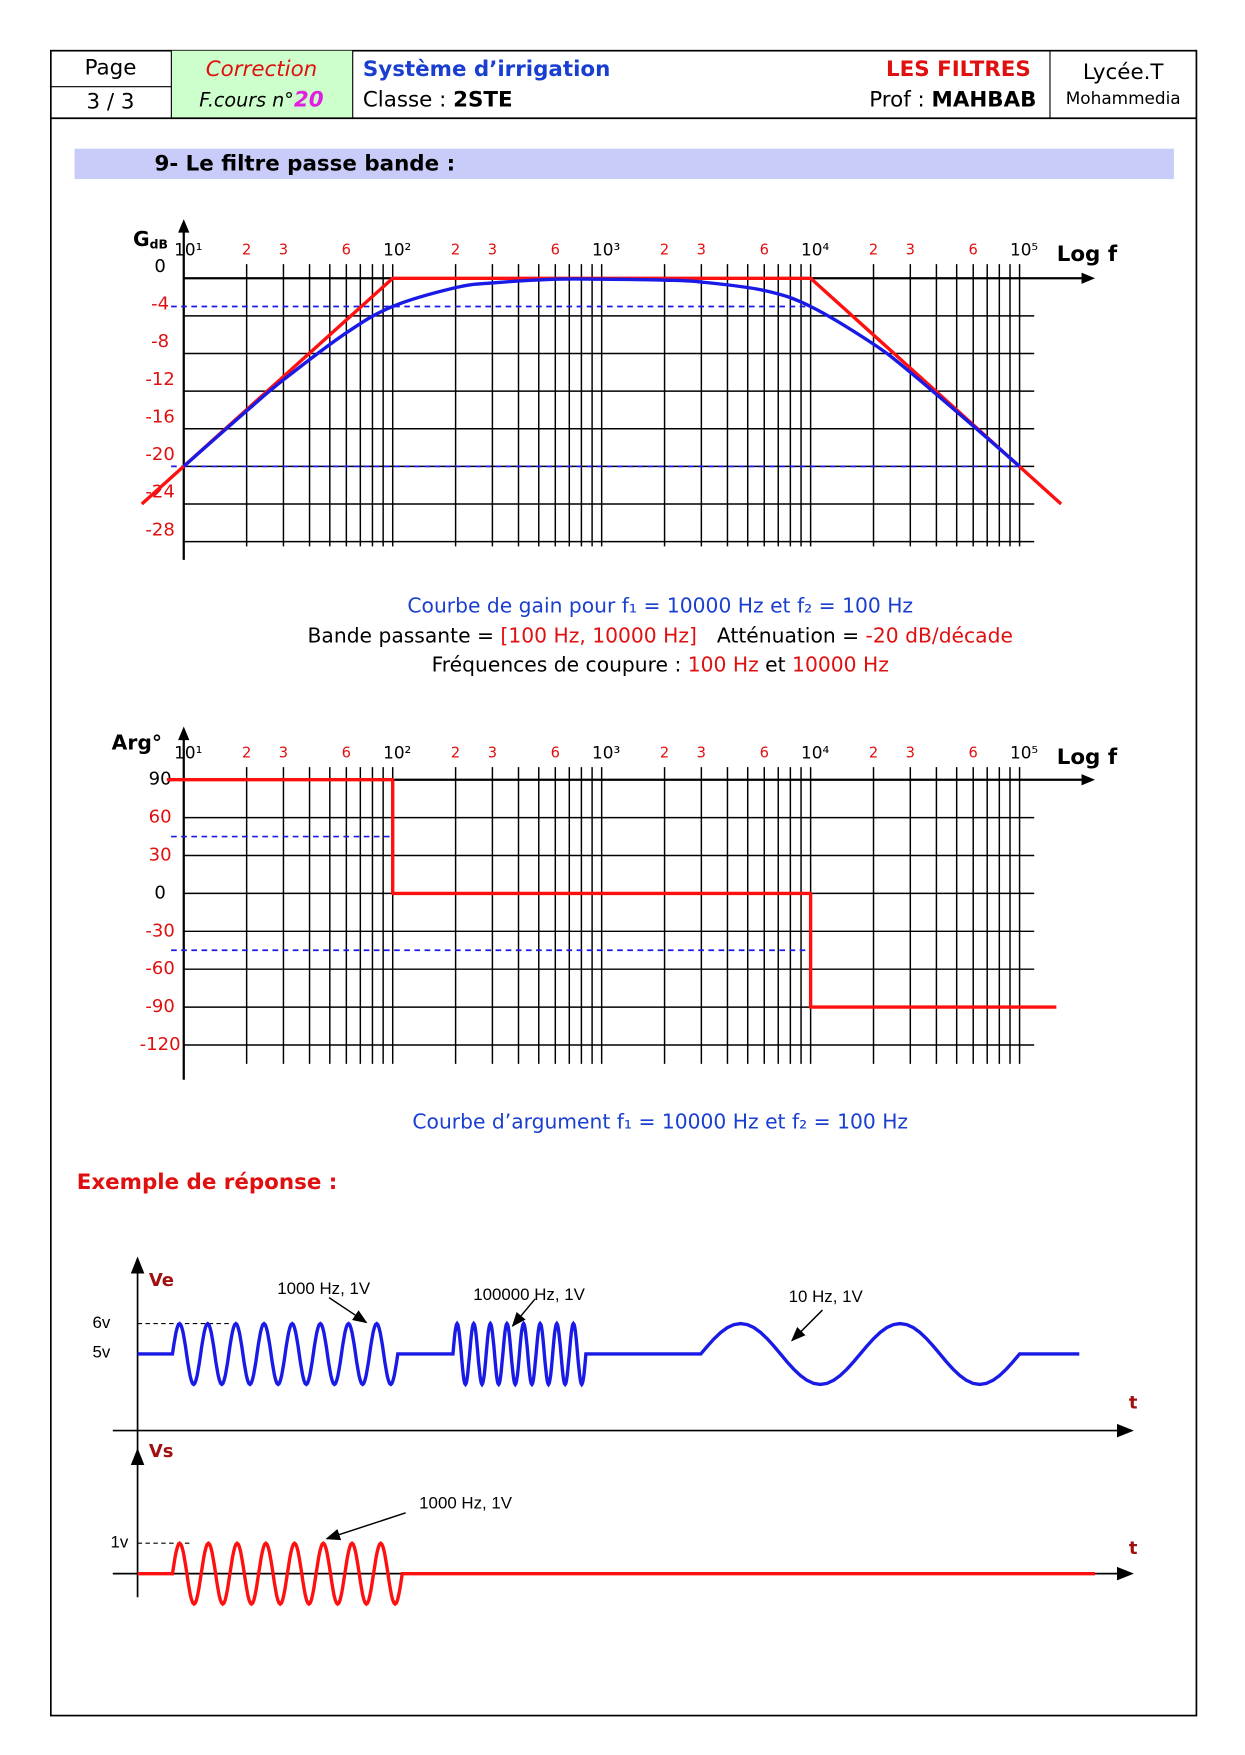 The height and width of the screenshot is (1755, 1245). What do you see at coordinates (160, 1044) in the screenshot?
I see `y-tick-label: -120` at bounding box center [160, 1044].